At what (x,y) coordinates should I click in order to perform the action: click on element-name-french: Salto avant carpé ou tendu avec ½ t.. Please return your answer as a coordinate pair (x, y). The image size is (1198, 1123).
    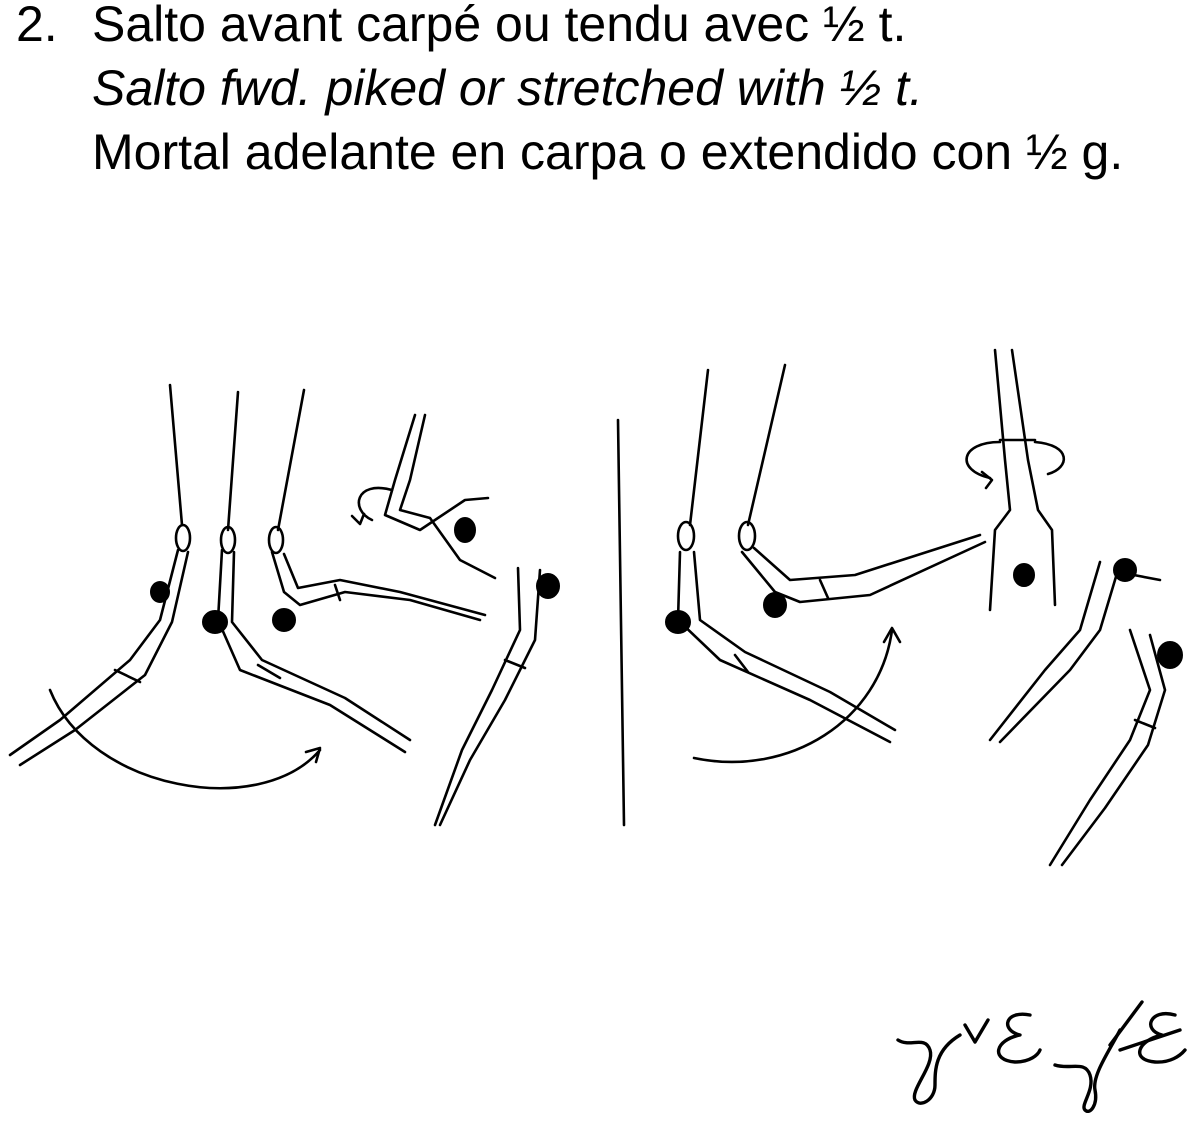
    Looking at the image, I should click on (499, 26).